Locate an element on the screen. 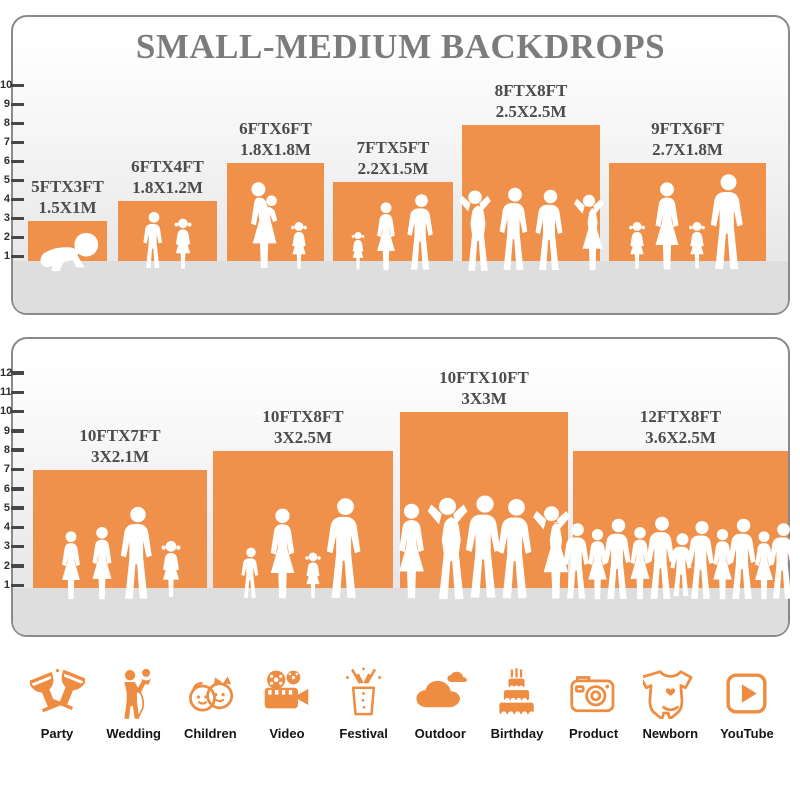  category-product: Product is located at coordinates (594, 703).